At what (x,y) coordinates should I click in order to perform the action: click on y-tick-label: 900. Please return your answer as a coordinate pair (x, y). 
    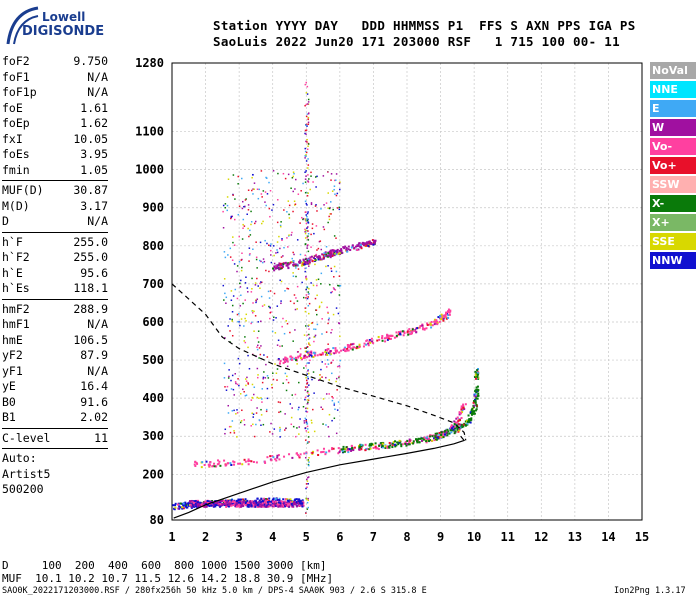
    Looking at the image, I should click on (153, 208).